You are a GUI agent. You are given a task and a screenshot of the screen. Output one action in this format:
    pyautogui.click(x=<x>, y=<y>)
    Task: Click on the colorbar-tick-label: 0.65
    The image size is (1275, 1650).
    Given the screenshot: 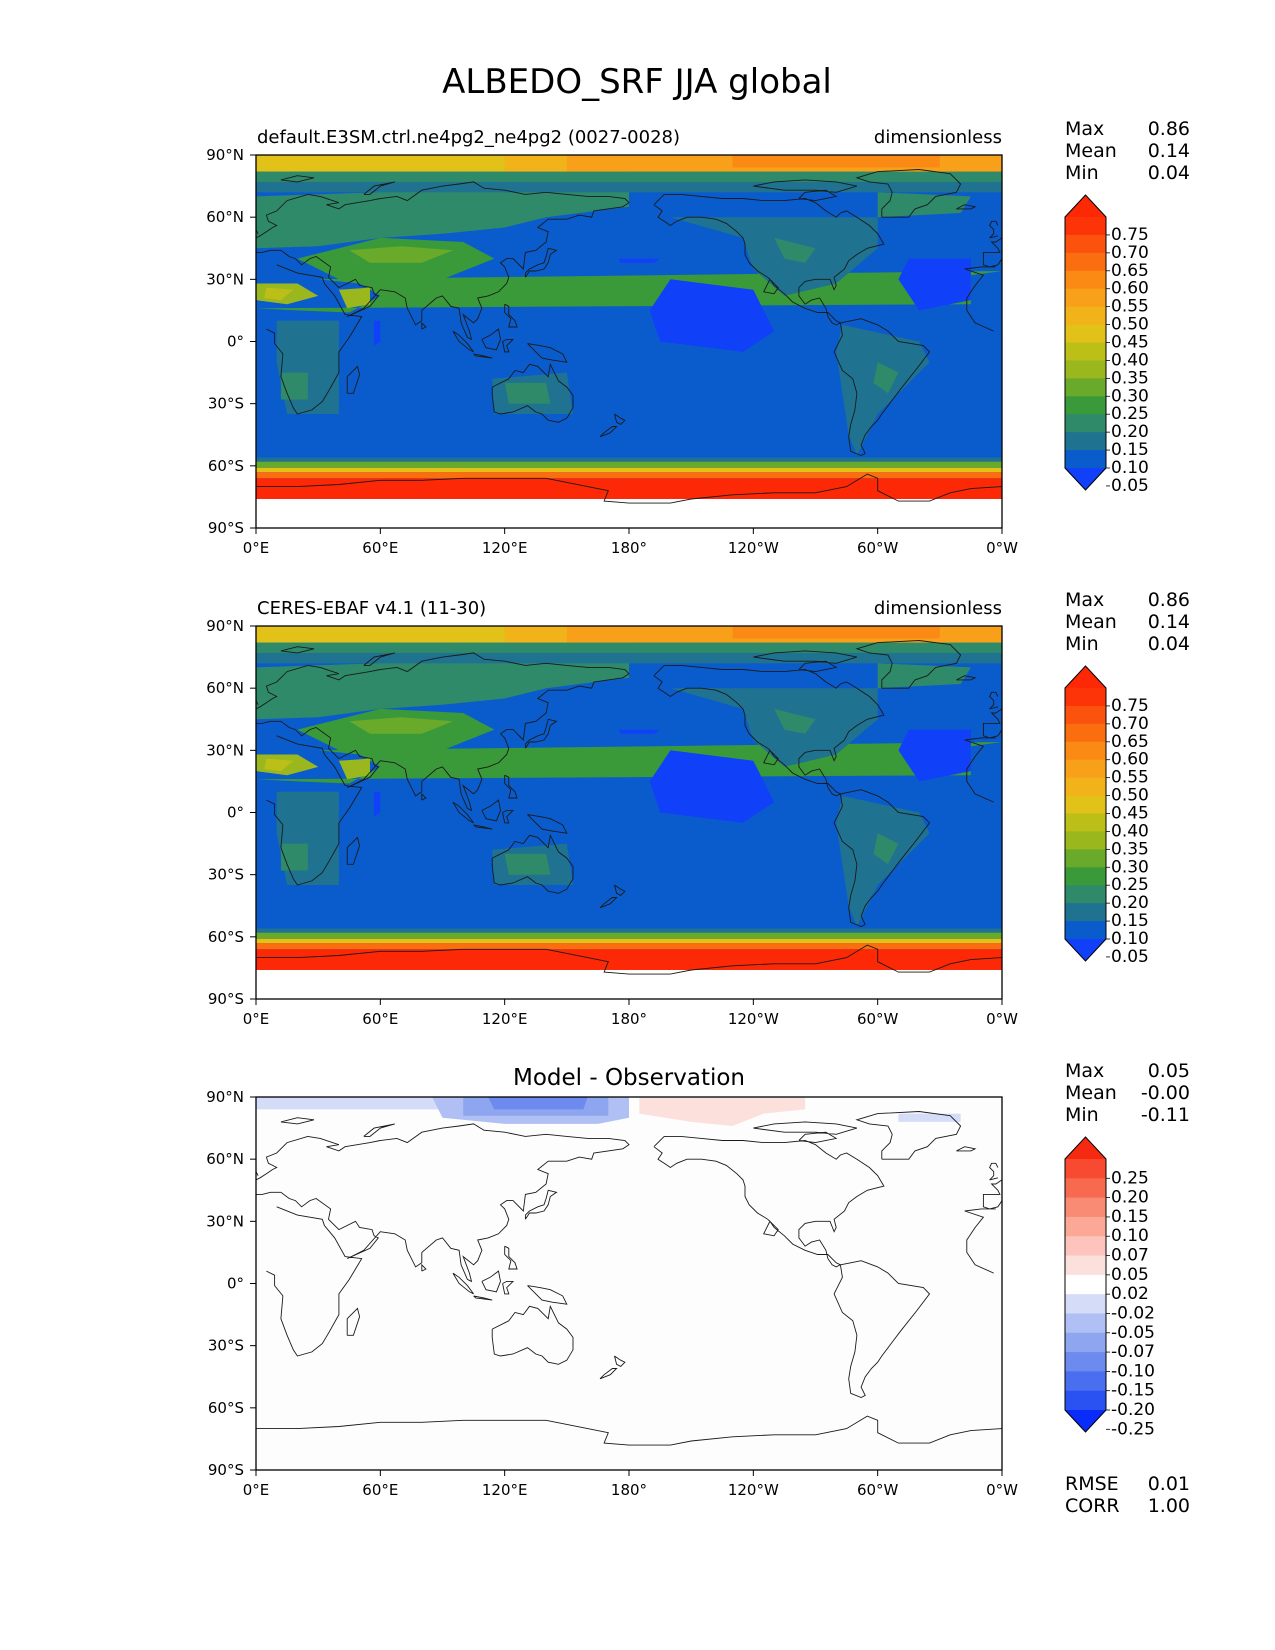 What is the action you would take?
    pyautogui.click(x=1130, y=271)
    